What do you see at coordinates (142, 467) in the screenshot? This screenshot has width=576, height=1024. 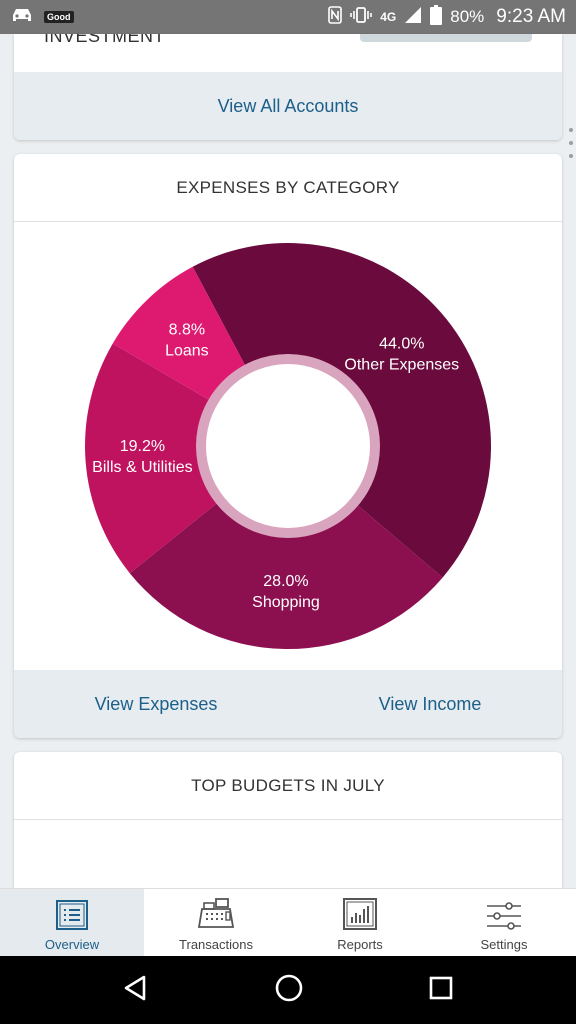 I see `slice-category-label: Bills & Utilities` at bounding box center [142, 467].